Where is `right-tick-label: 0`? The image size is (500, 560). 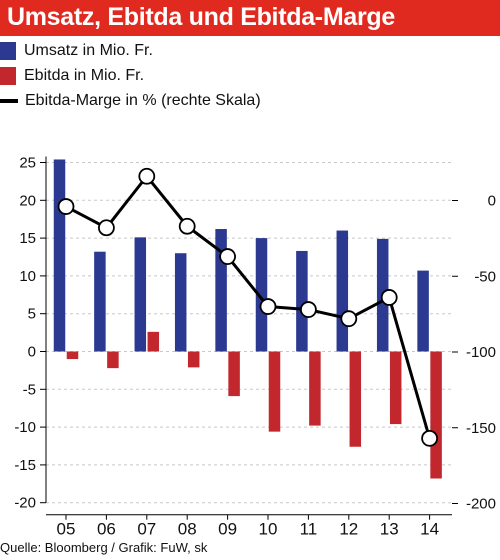 right-tick-label: 0 is located at coordinates (492, 201).